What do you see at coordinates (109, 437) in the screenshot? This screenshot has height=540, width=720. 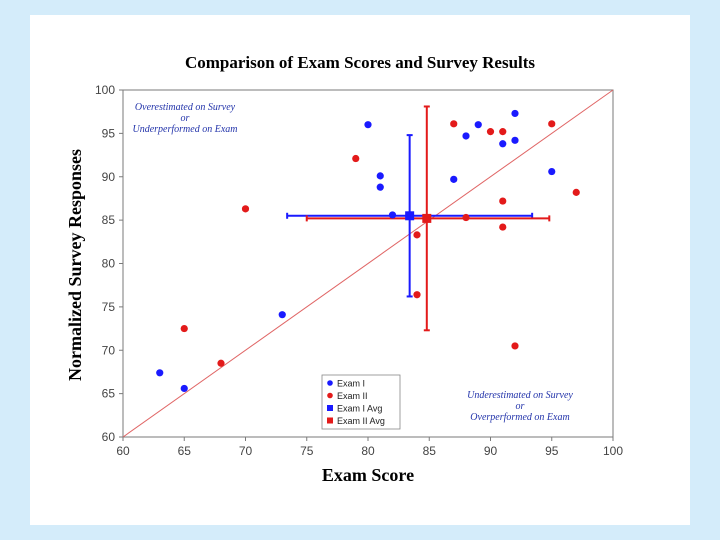 I see `y-tick-label: 60` at bounding box center [109, 437].